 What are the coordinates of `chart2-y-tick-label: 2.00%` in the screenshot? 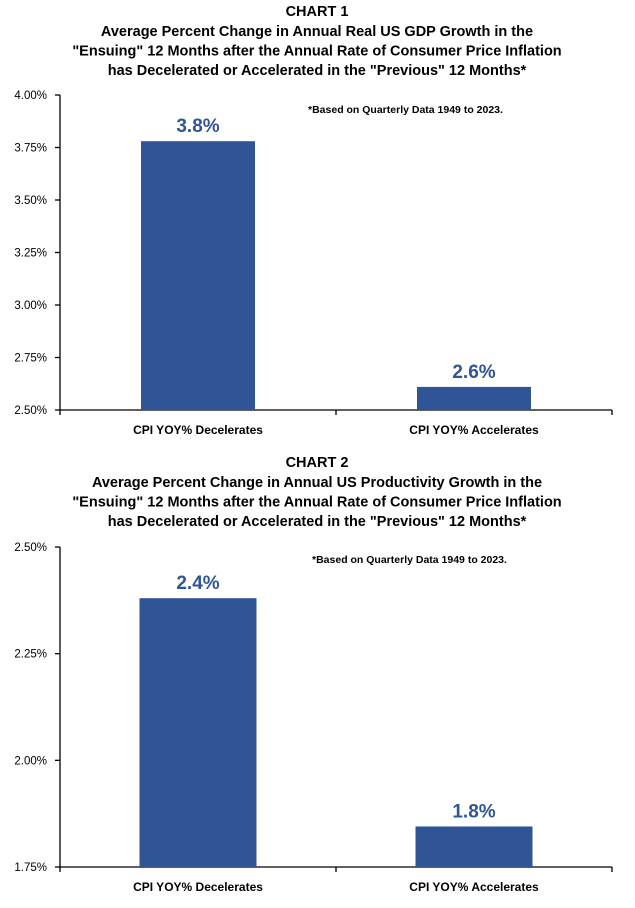 It's located at (30, 761).